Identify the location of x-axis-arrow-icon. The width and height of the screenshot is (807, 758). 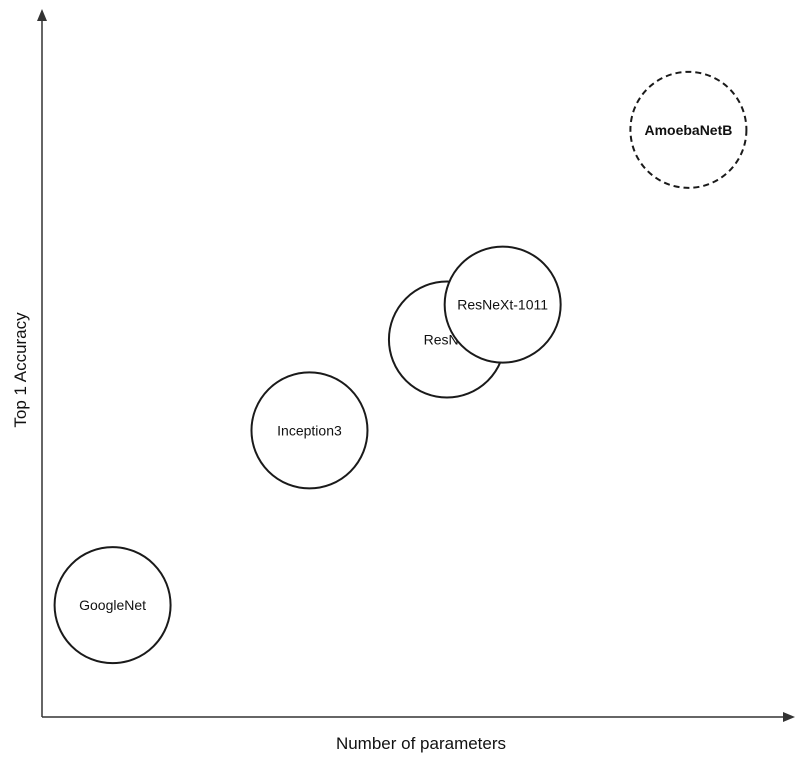
(789, 717).